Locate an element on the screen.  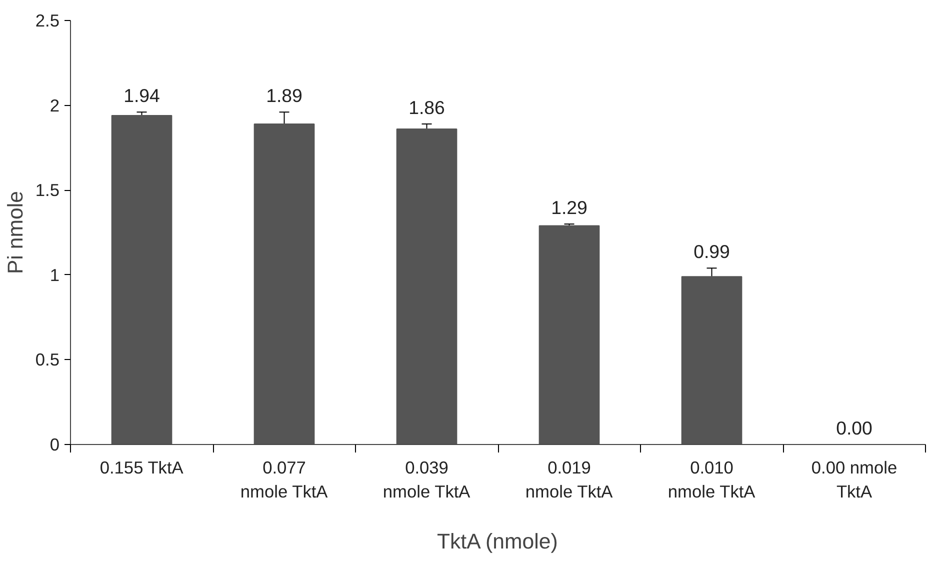
y-tick-label: 1 is located at coordinates (55, 274).